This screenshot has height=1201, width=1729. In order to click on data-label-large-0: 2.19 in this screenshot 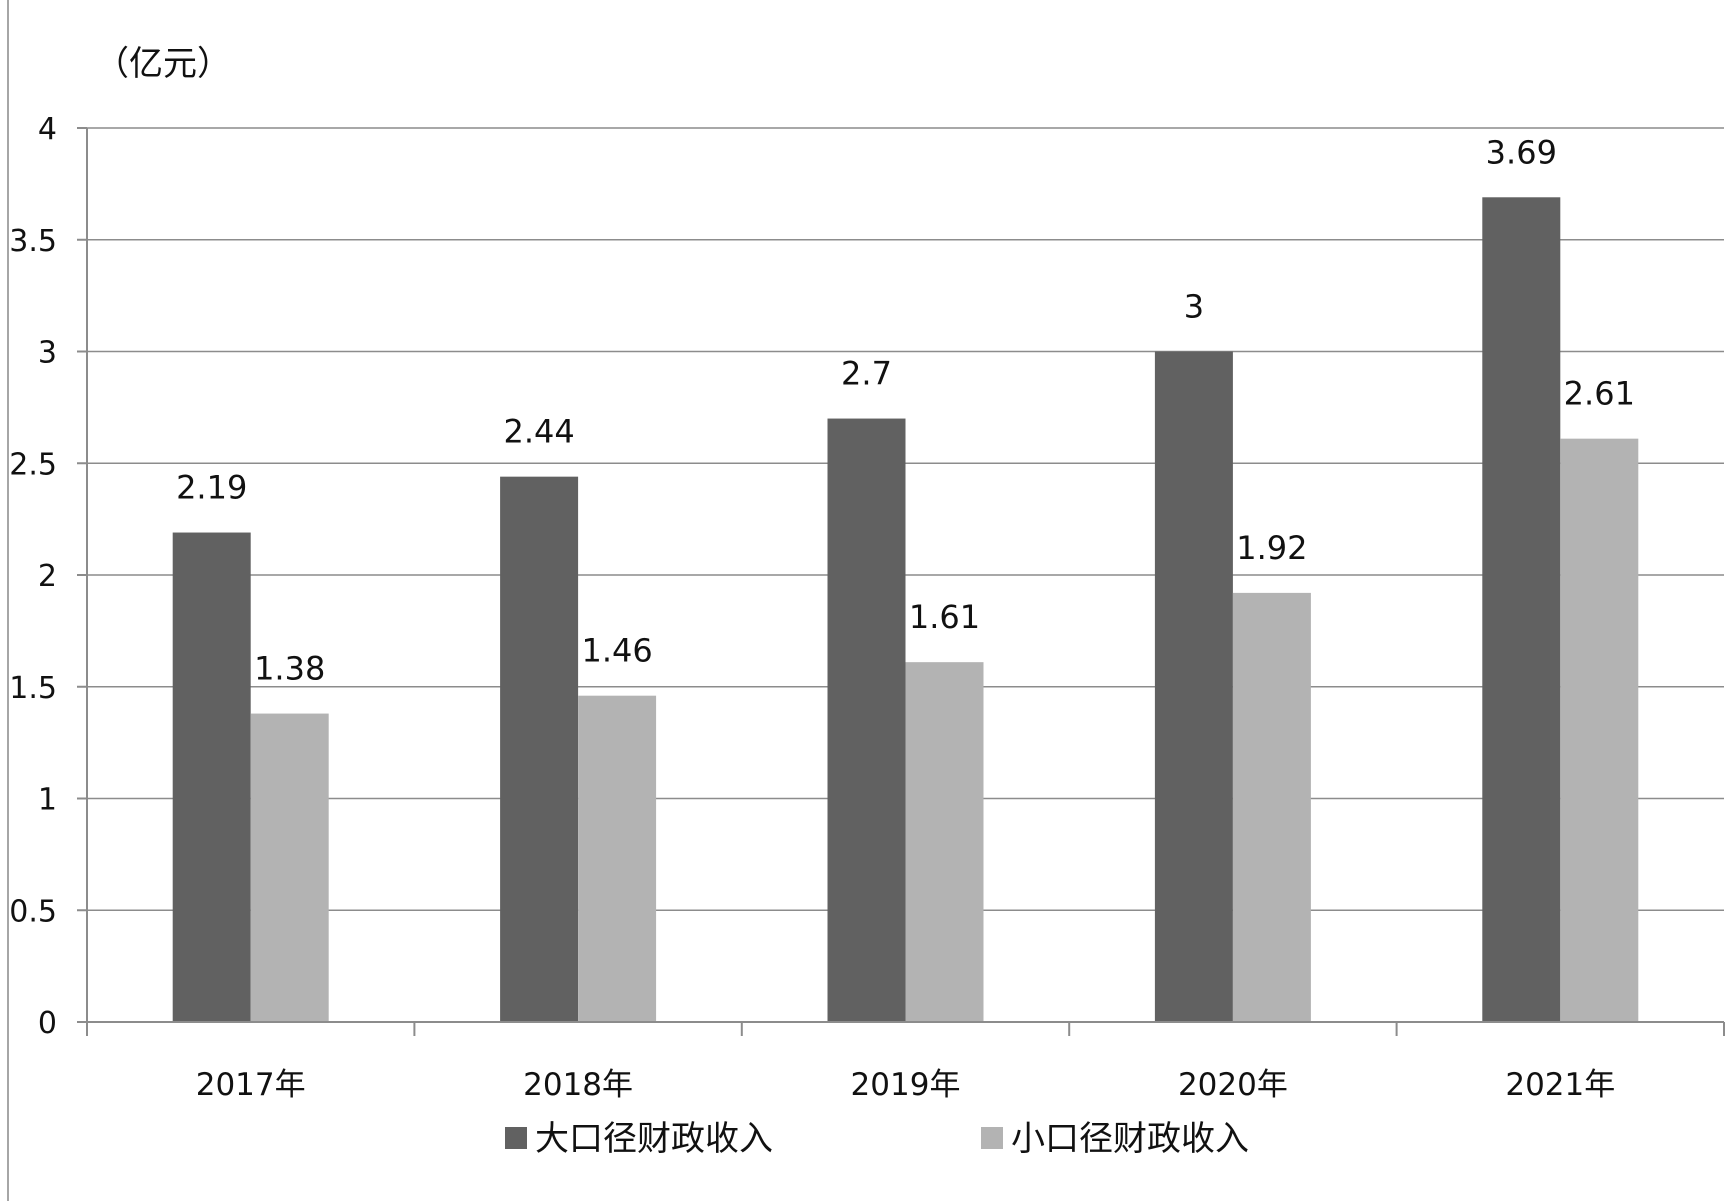, I will do `click(211, 488)`.